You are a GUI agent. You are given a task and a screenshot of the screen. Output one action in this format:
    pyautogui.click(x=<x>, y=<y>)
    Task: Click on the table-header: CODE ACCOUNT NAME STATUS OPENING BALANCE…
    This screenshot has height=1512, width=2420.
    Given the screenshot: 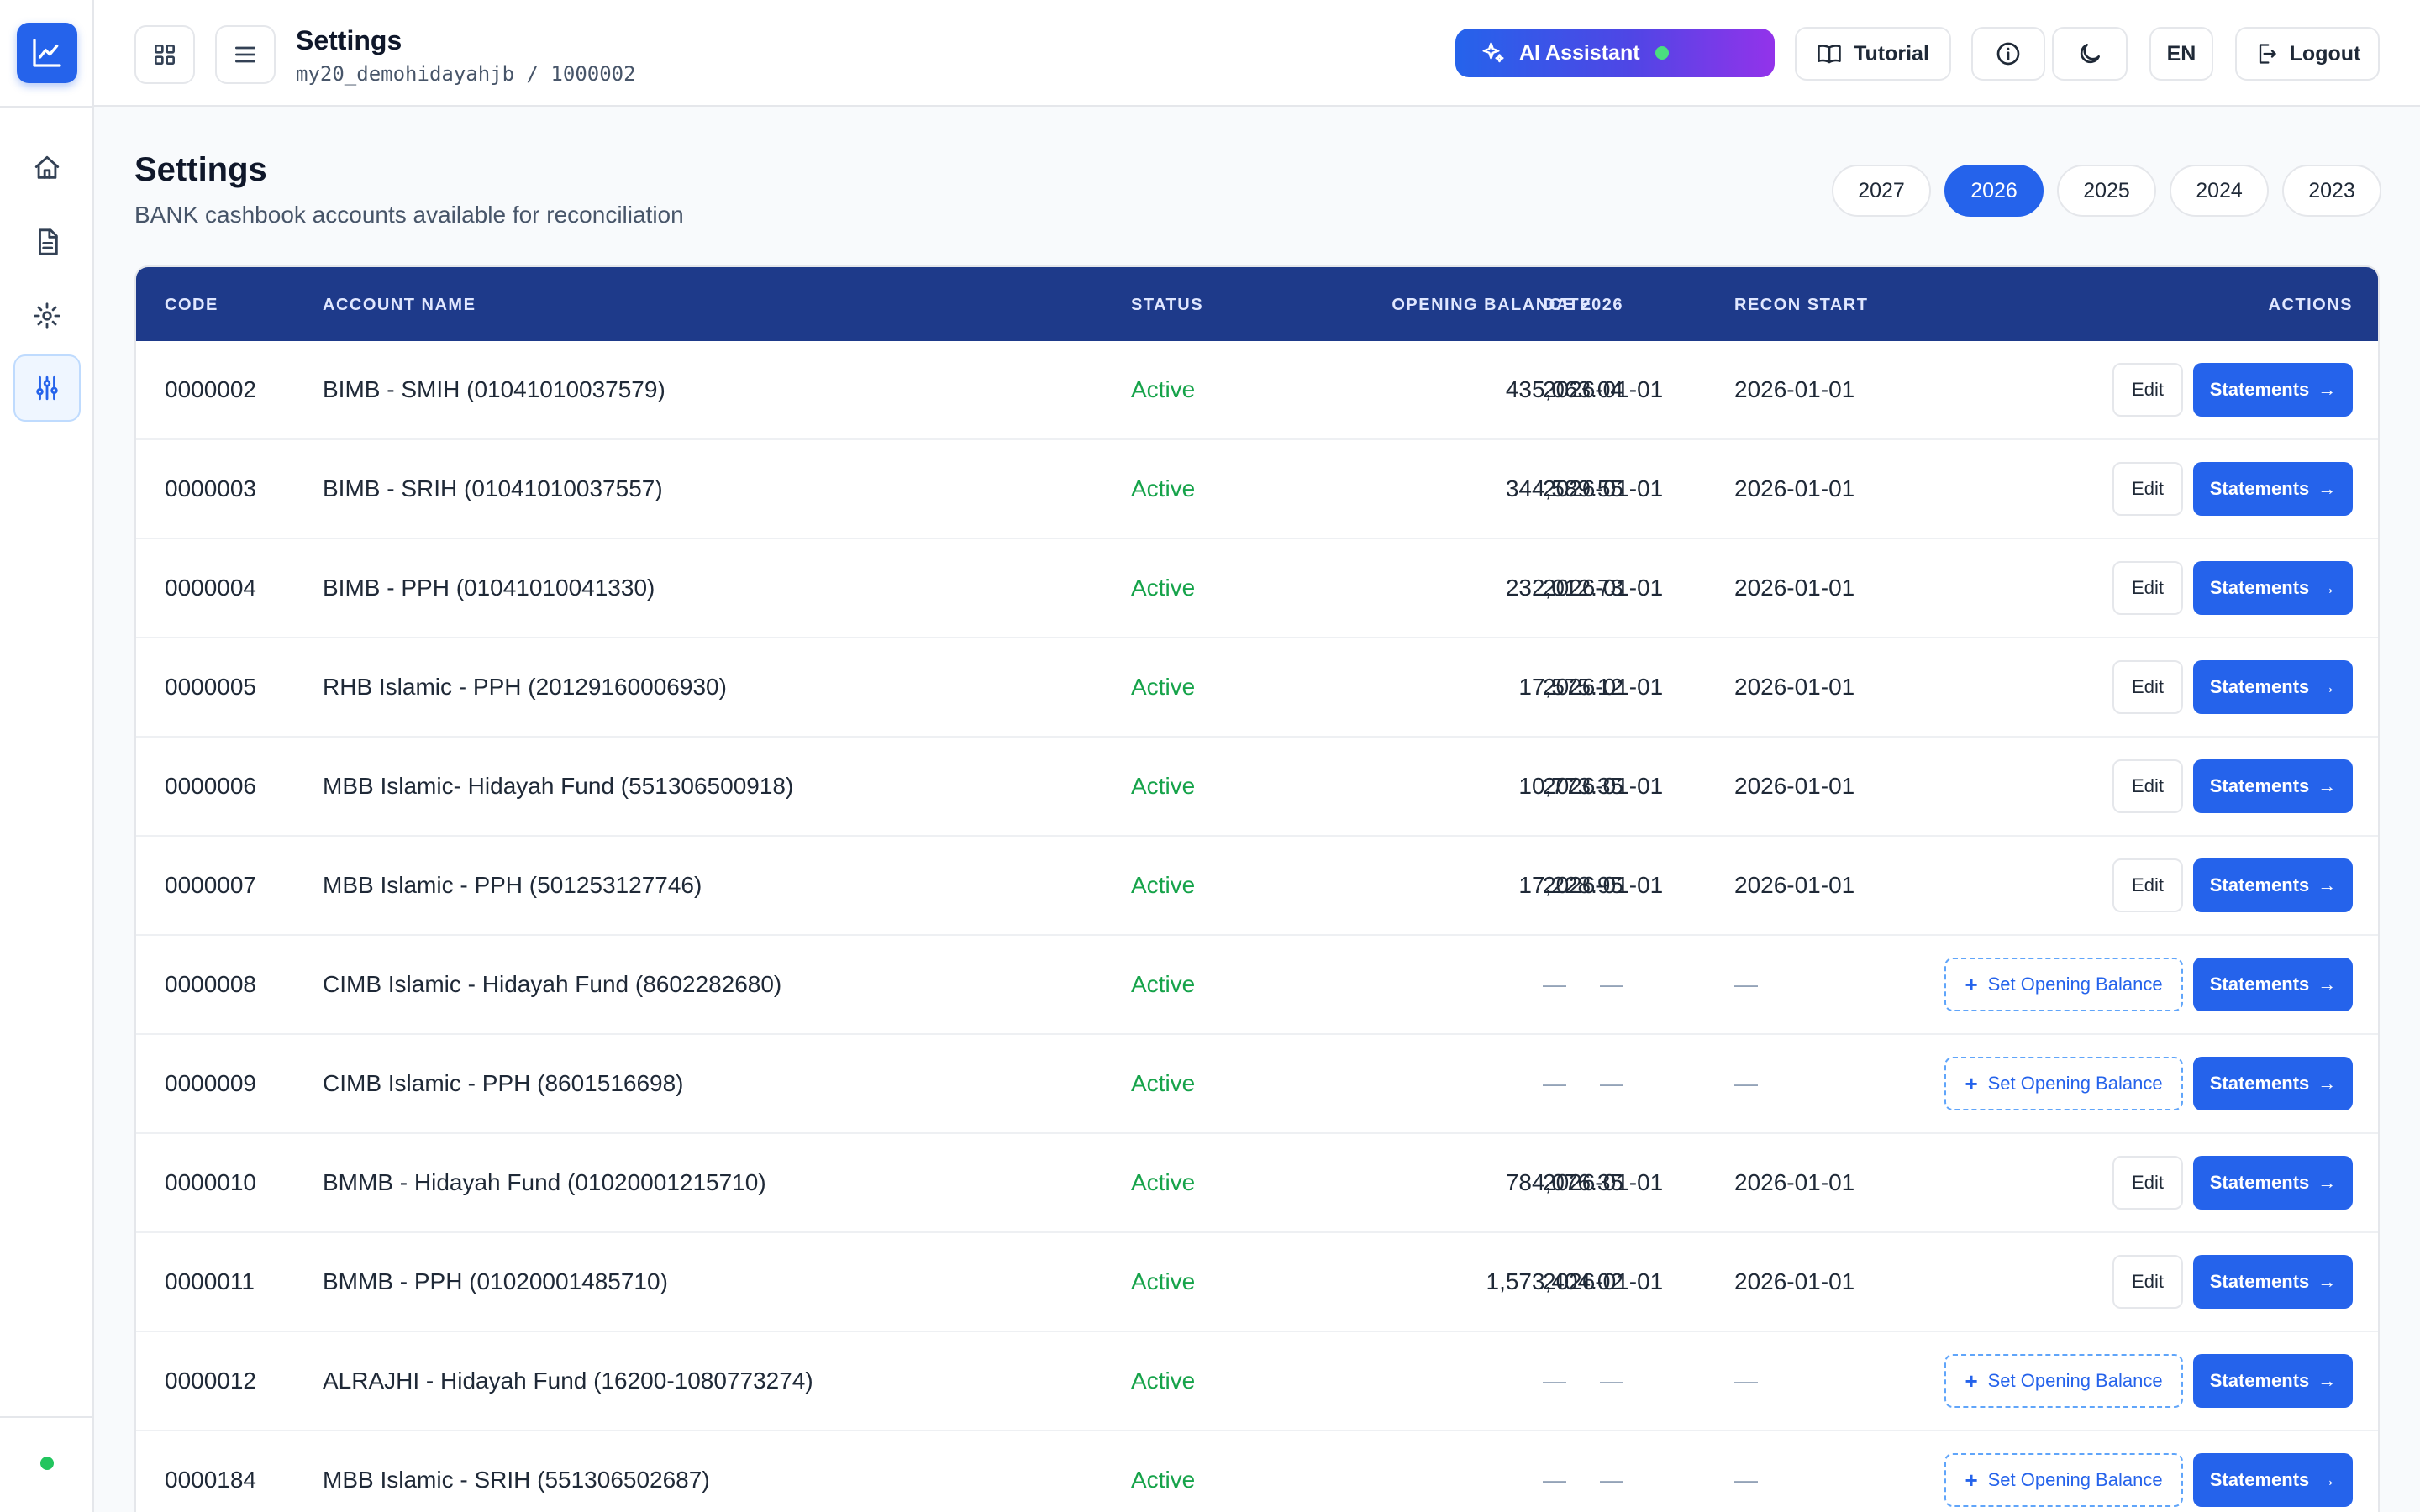 What is the action you would take?
    pyautogui.click(x=1257, y=304)
    